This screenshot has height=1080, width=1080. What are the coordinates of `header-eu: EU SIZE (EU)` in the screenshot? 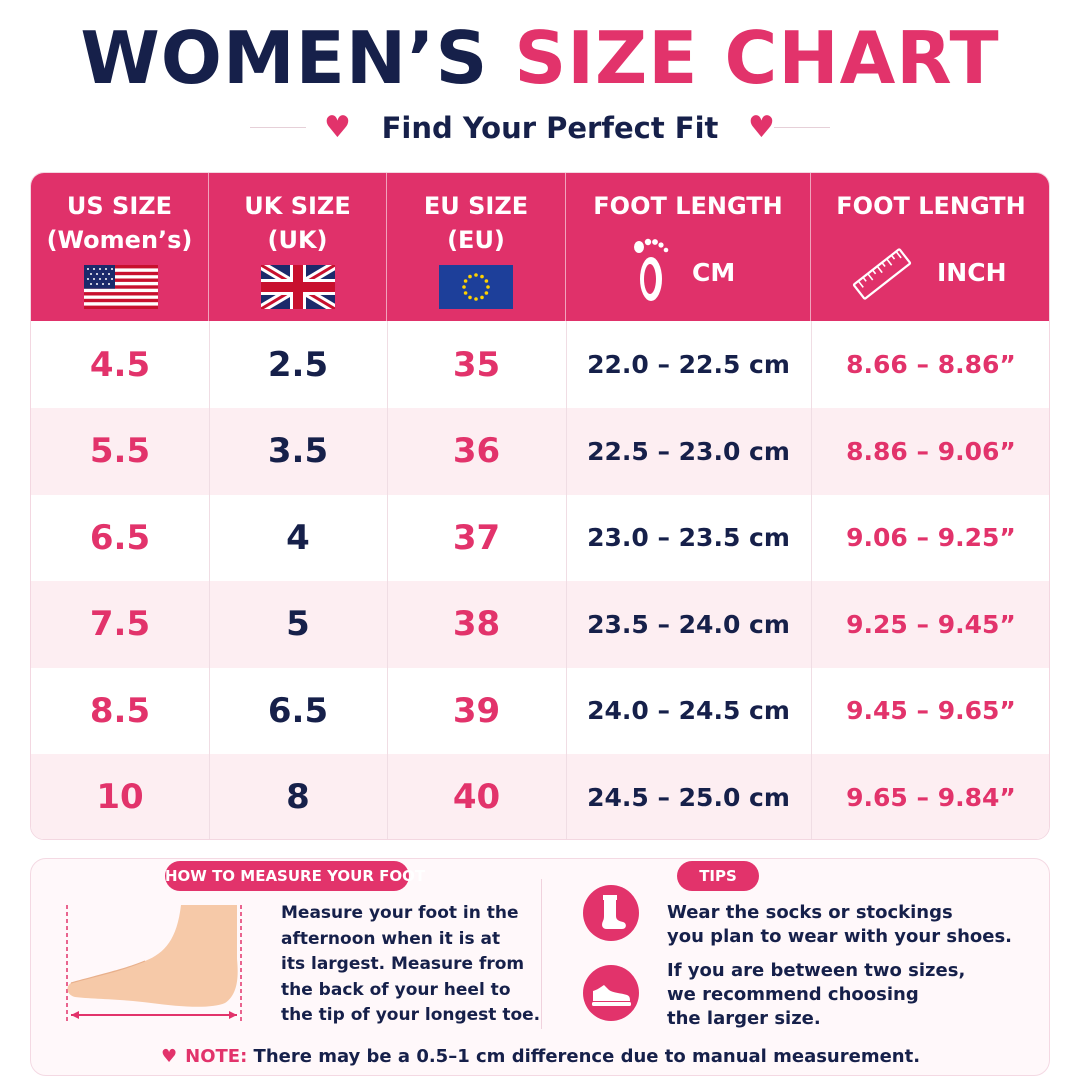 It's located at (476, 247).